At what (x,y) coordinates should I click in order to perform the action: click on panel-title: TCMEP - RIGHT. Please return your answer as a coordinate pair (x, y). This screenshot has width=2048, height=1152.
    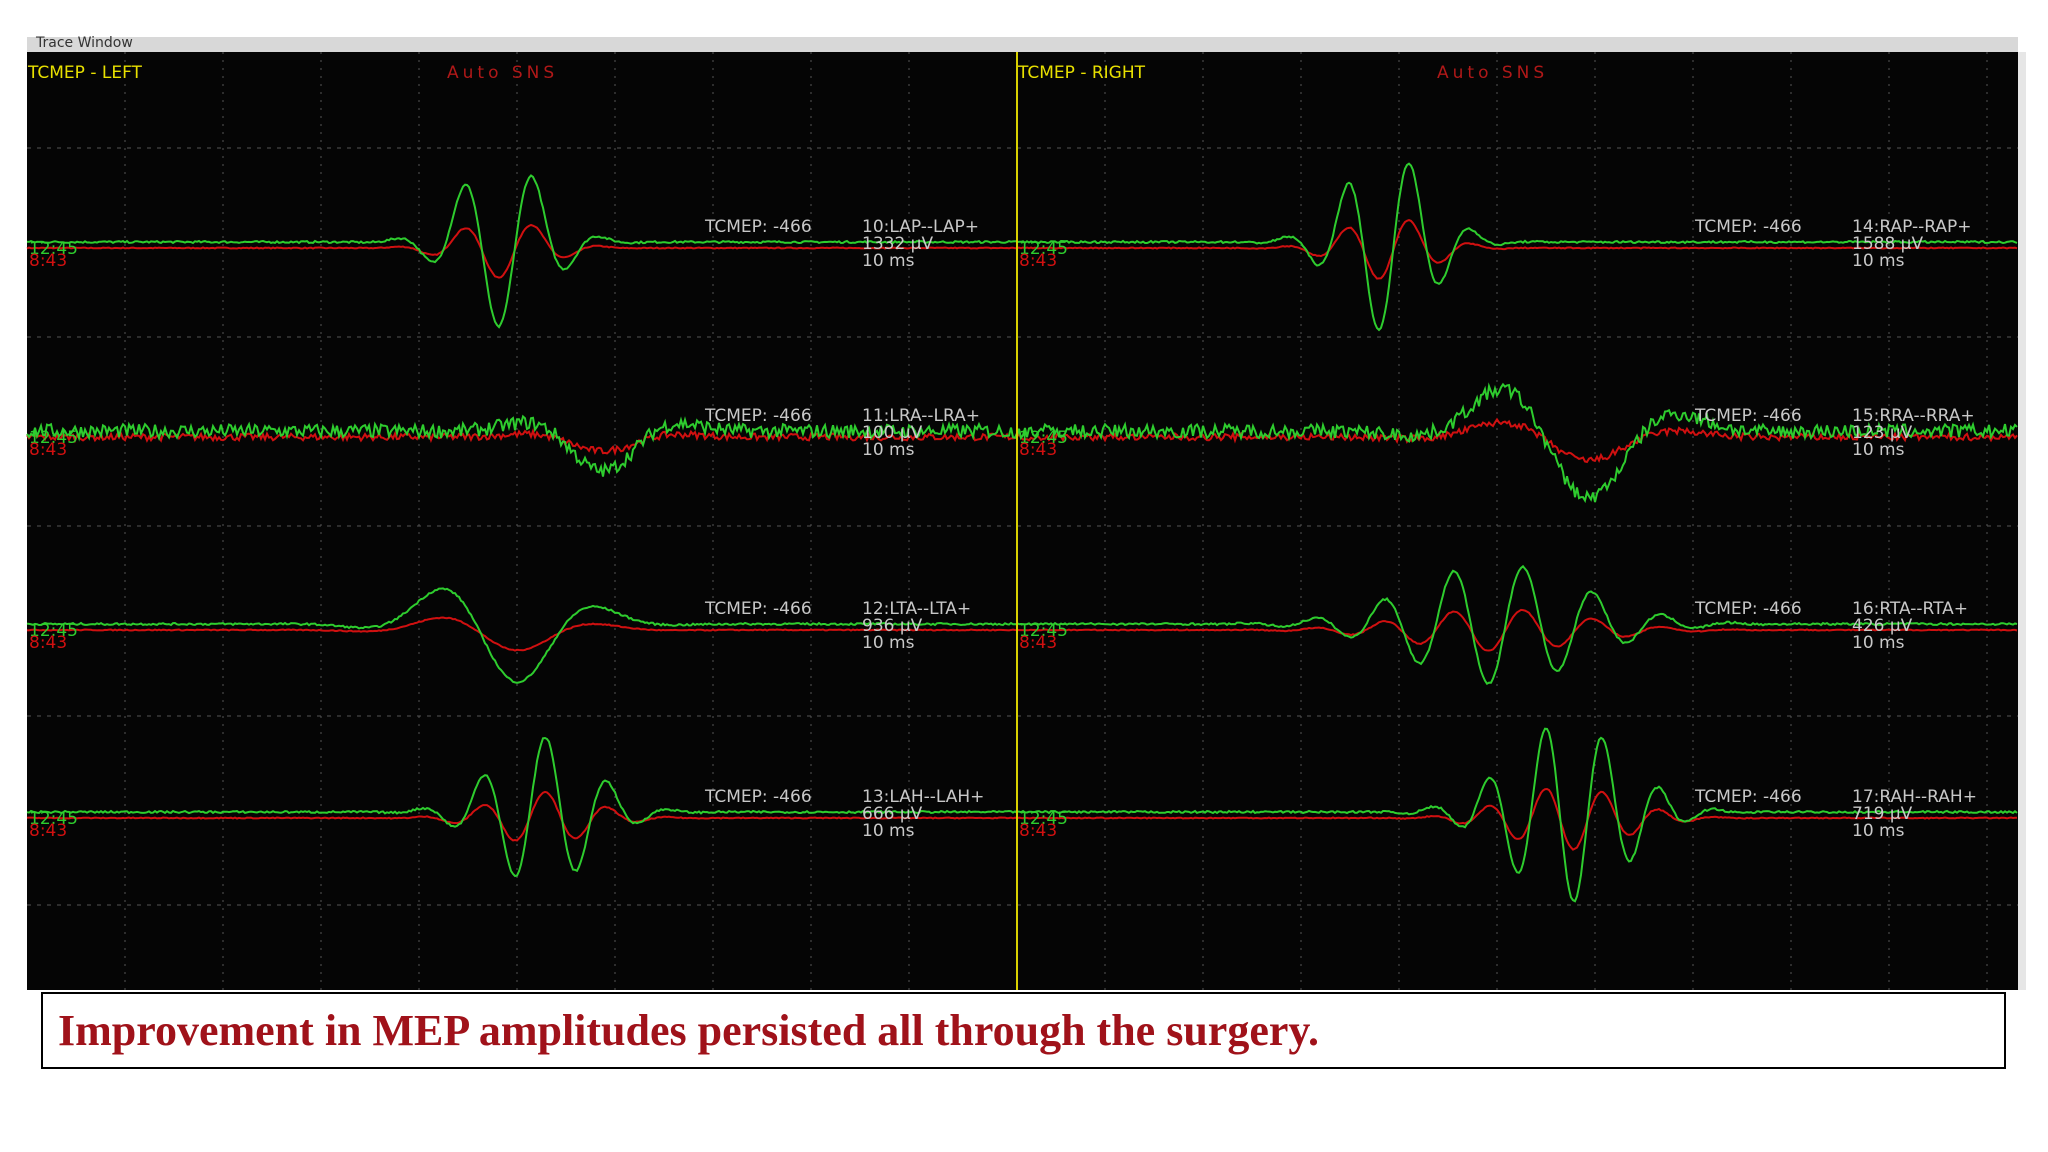
    Looking at the image, I should click on (1081, 73).